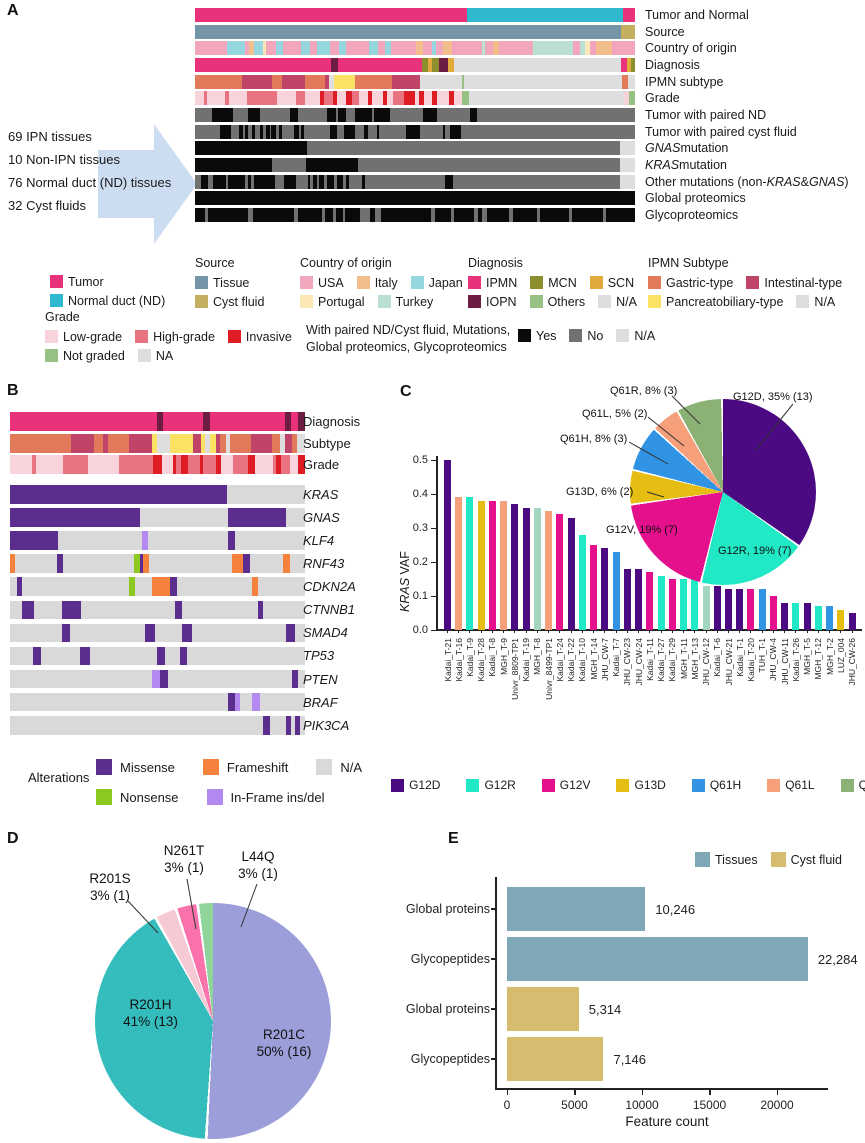 The height and width of the screenshot is (1143, 865). What do you see at coordinates (284, 1051) in the screenshot?
I see `gnas-pie-label-line: 50% (16)` at bounding box center [284, 1051].